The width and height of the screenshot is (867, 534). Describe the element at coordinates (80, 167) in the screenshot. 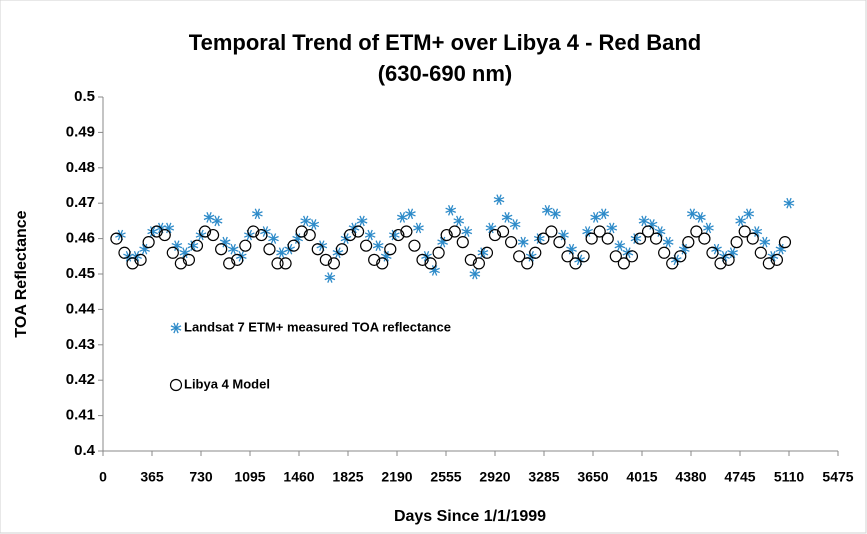

I see `y-tick-label: 0.48` at that location.